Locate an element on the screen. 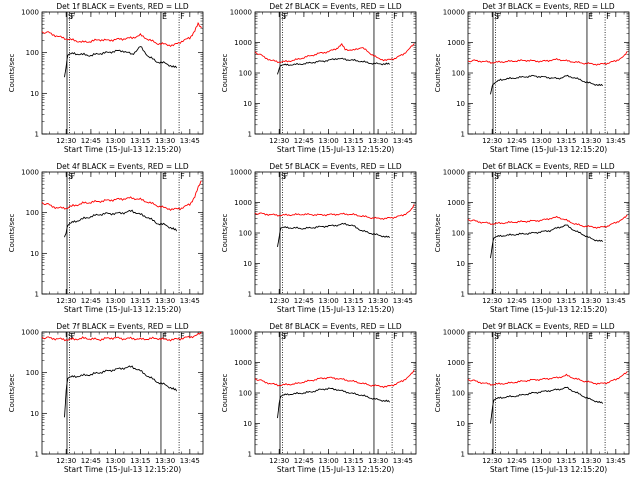  panel-title: Det 9f BLACK = Events, RED = LLD is located at coordinates (548, 326).